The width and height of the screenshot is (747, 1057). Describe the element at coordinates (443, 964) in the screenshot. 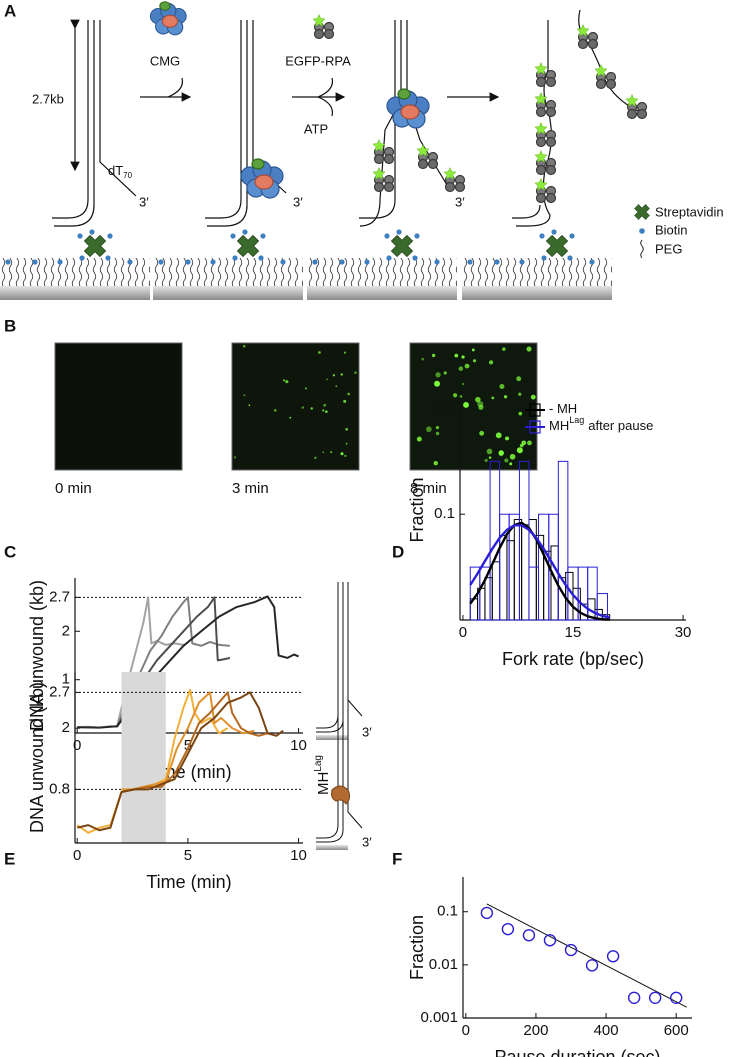

I see `y-tick-label: 0.01` at that location.